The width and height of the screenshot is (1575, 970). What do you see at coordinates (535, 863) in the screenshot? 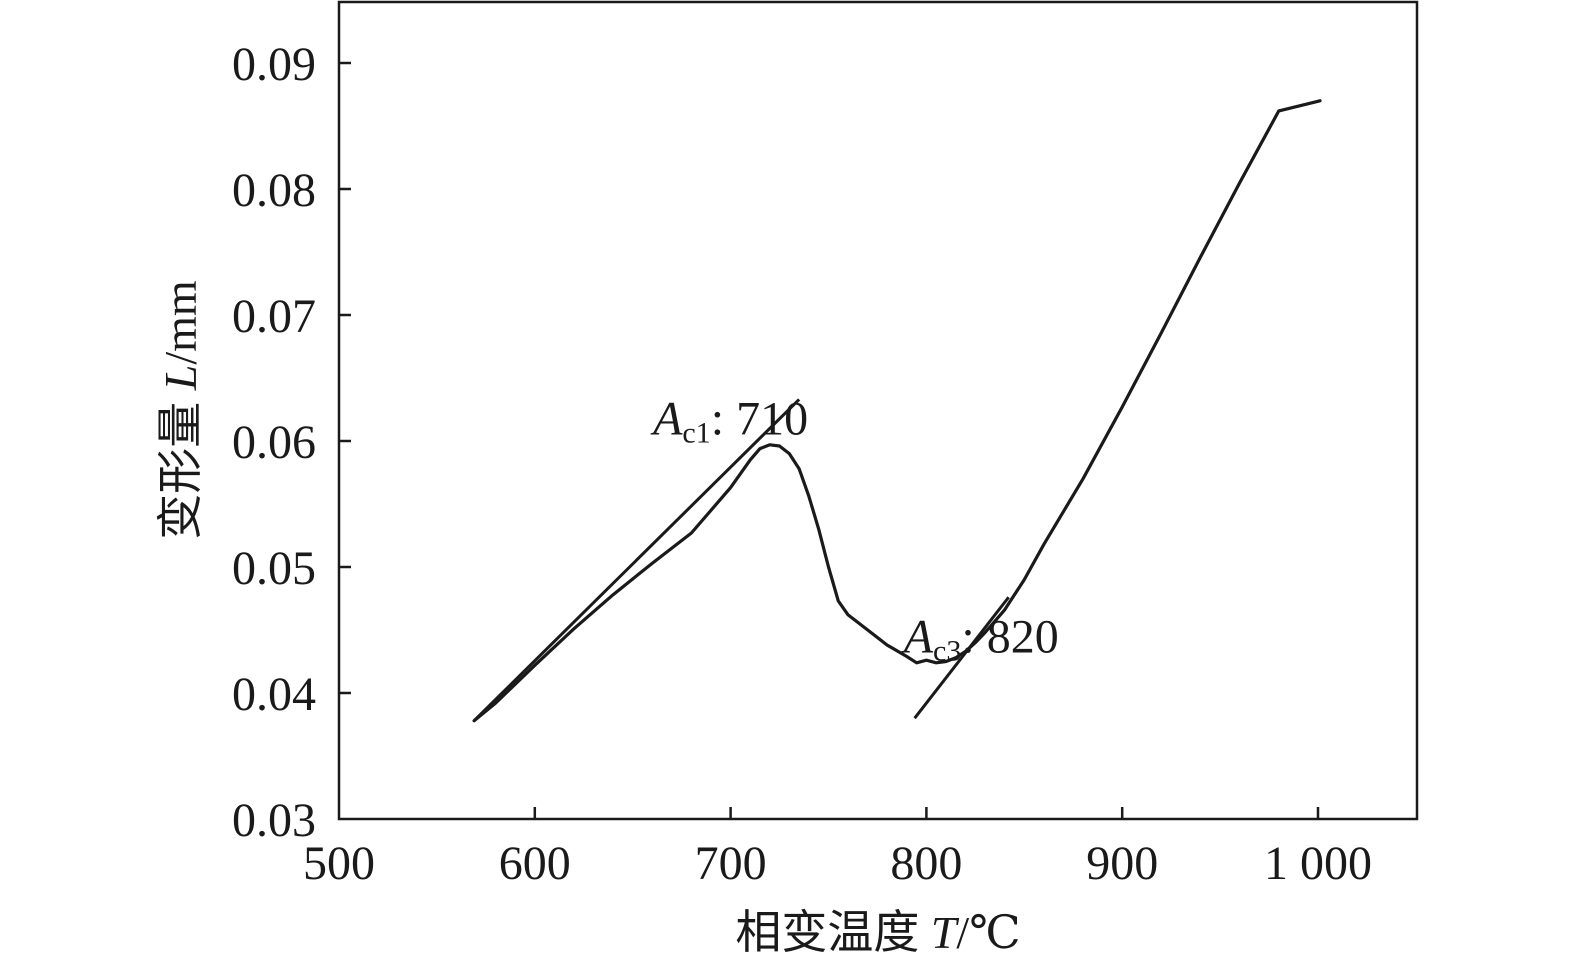
I see `x-tick-label: 600` at bounding box center [535, 863].